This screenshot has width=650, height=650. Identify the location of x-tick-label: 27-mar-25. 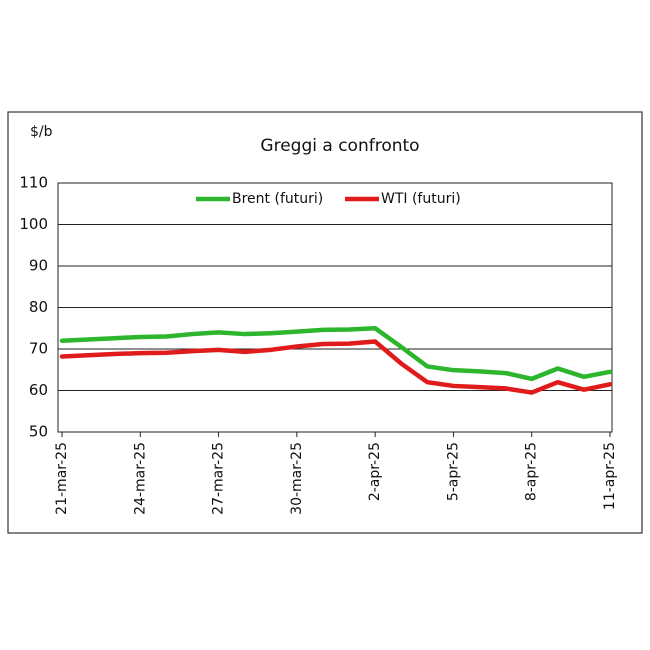
(219, 478).